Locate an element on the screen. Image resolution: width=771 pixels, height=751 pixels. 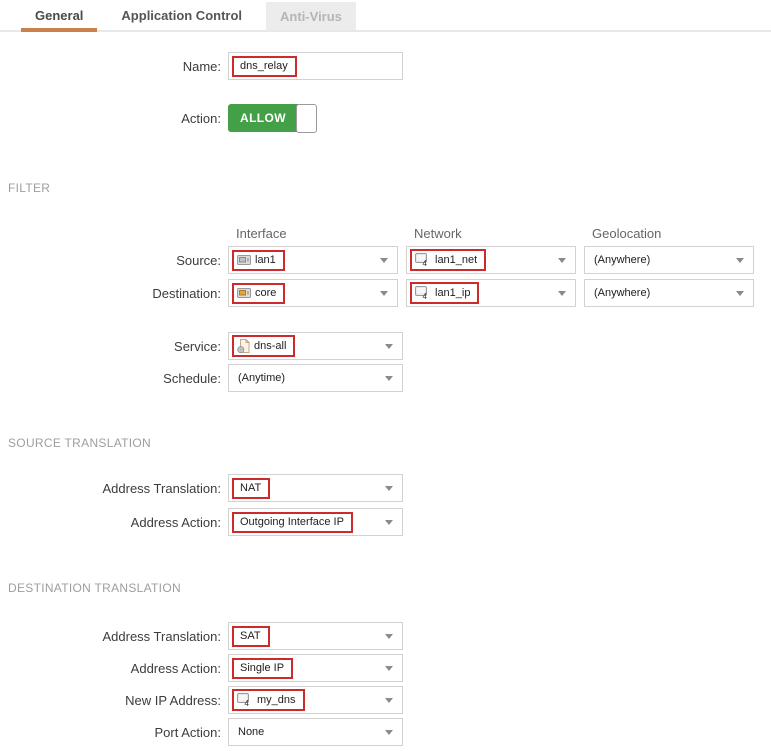
destination-address-action-value: Single IP is located at coordinates (262, 668).